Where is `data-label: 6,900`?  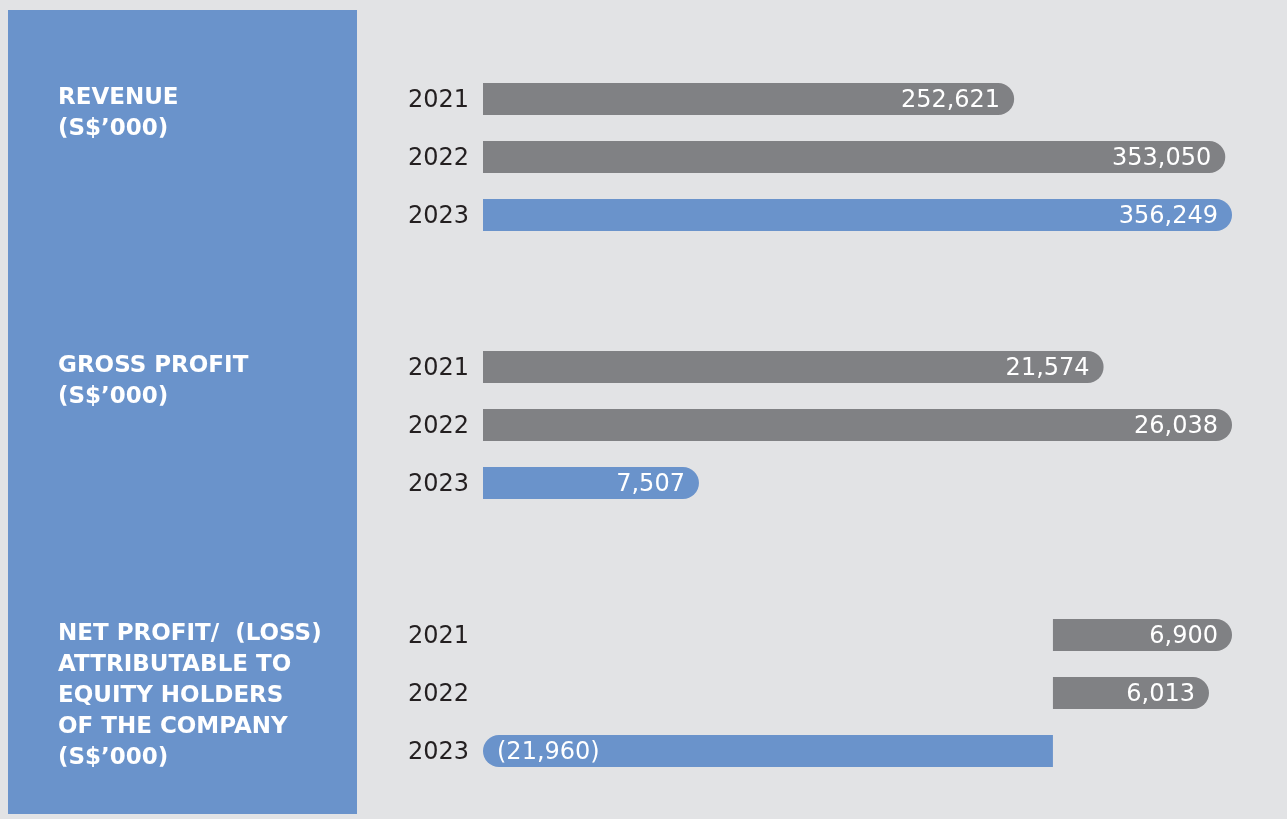
data-label: 6,900 is located at coordinates (1183, 635).